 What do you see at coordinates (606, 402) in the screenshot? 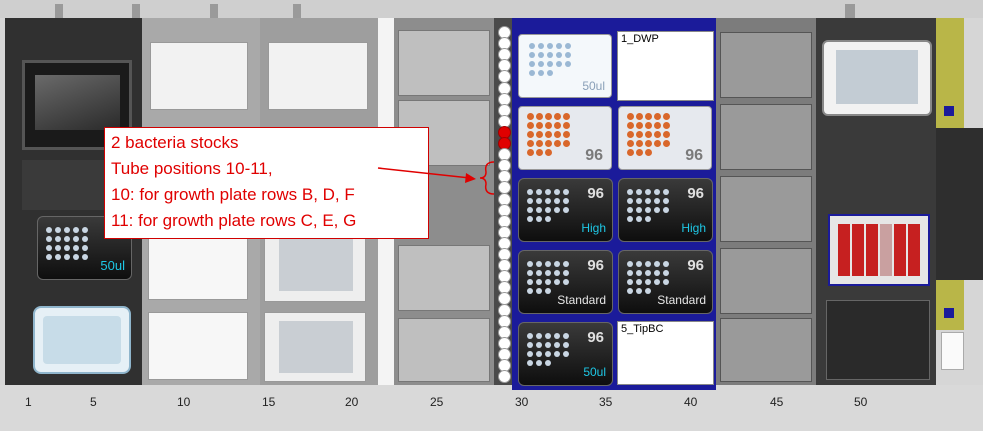
I see `ruler-label: 35` at bounding box center [606, 402].